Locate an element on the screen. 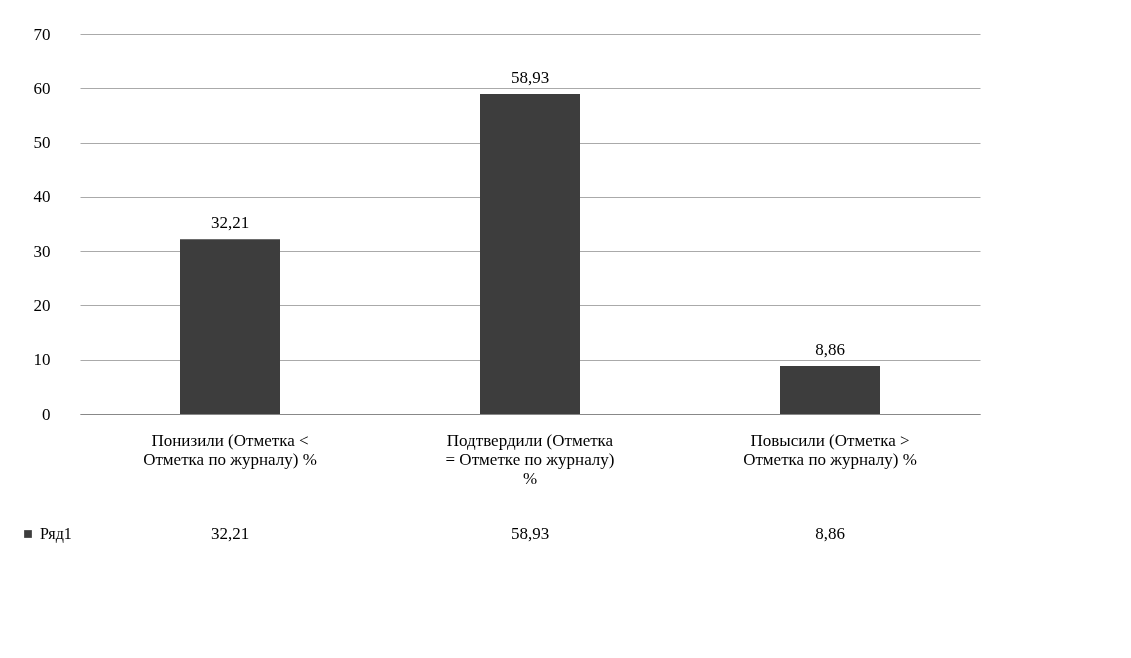 The width and height of the screenshot is (1131, 658). x-tick-label: Понизили (Отметка < Отметка по журналу) % is located at coordinates (230, 449).